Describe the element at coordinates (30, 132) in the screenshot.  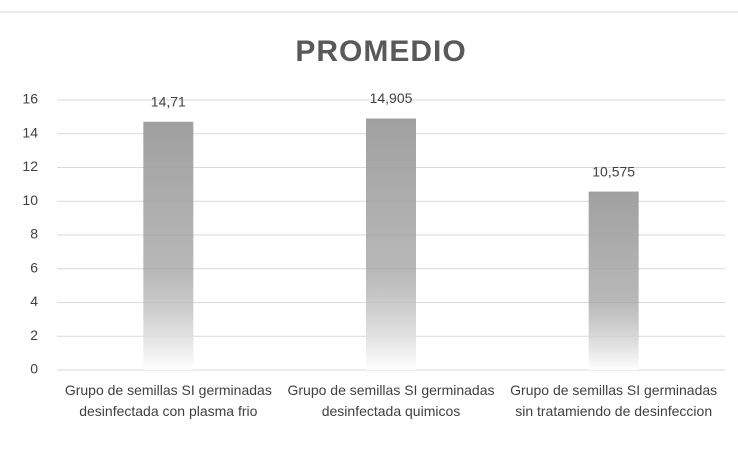
I see `y-tick-label: 14` at that location.